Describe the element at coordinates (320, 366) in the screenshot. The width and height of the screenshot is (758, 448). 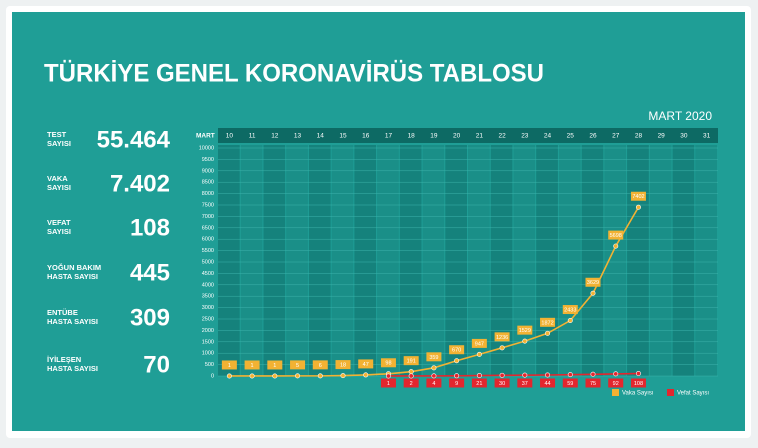
I see `value-label: 6` at that location.